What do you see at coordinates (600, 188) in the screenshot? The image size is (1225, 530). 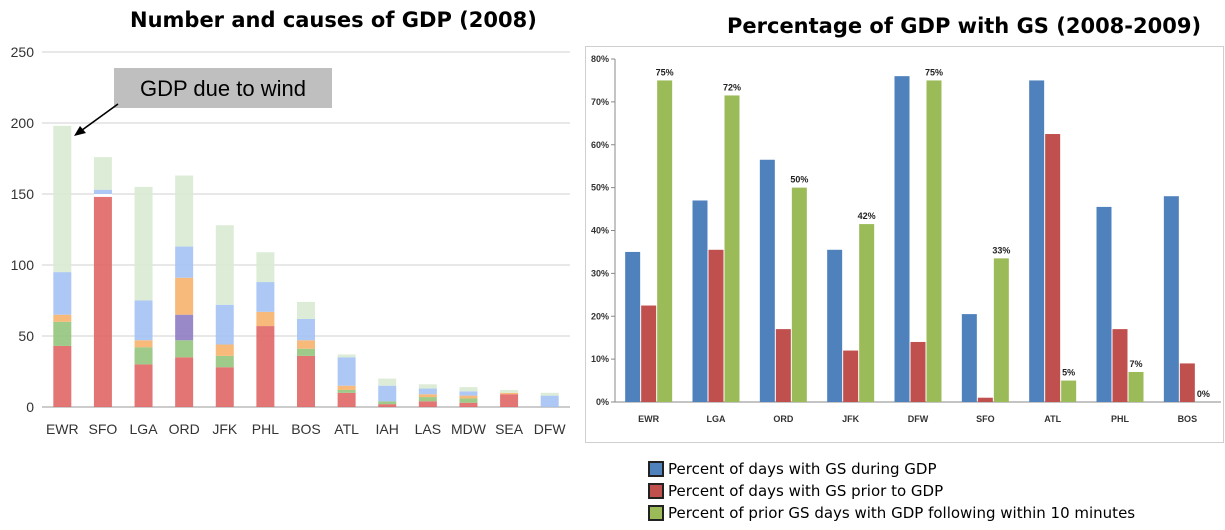 I see `y-tick-label: 50%` at bounding box center [600, 188].